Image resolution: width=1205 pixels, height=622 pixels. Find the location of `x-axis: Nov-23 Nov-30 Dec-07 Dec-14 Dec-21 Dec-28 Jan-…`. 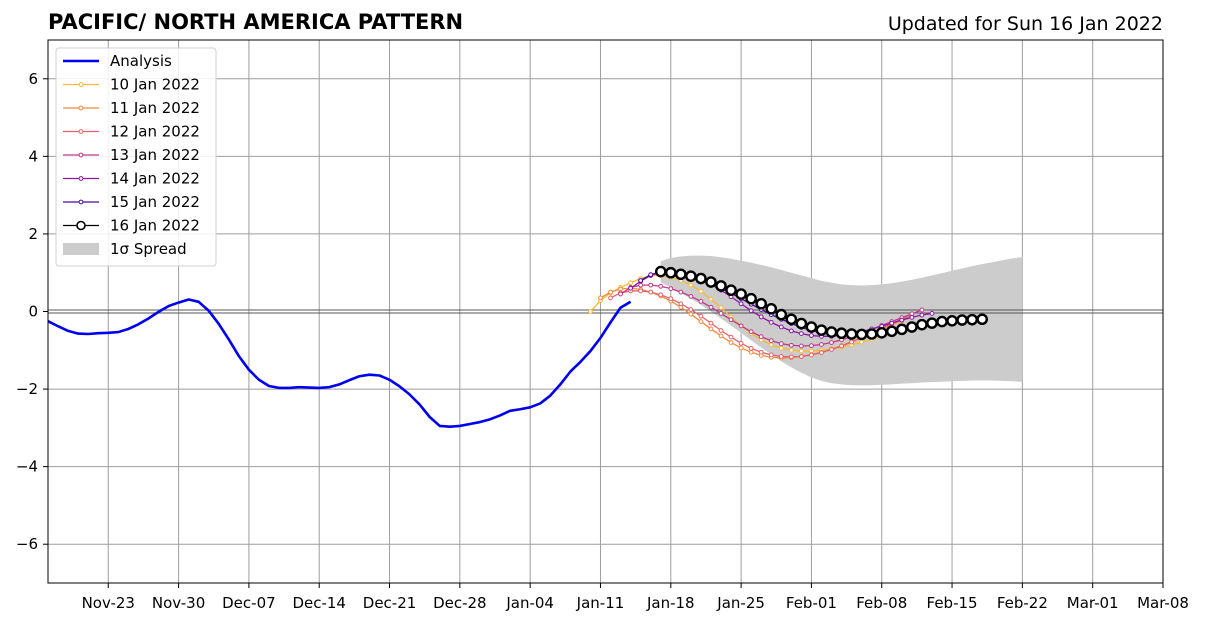

x-axis: Nov-23 Nov-30 Dec-07 Dec-14 Dec-21 Dec-28 Jan-… is located at coordinates (635, 597).